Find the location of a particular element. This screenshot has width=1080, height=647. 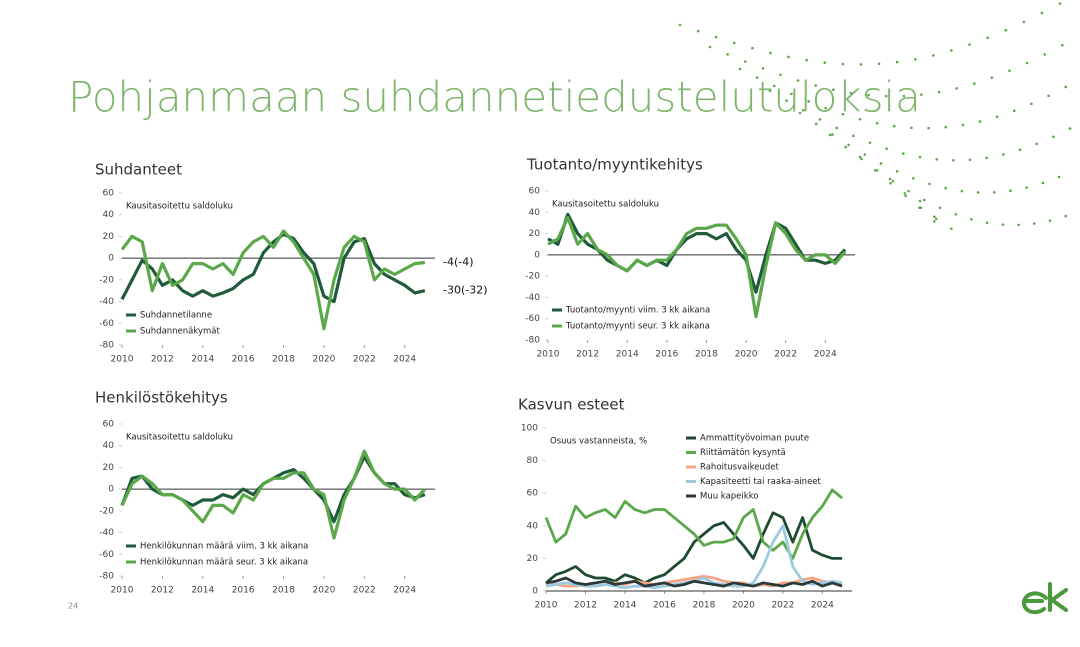

legend-label: Suhdannenäkymät is located at coordinates (180, 332).